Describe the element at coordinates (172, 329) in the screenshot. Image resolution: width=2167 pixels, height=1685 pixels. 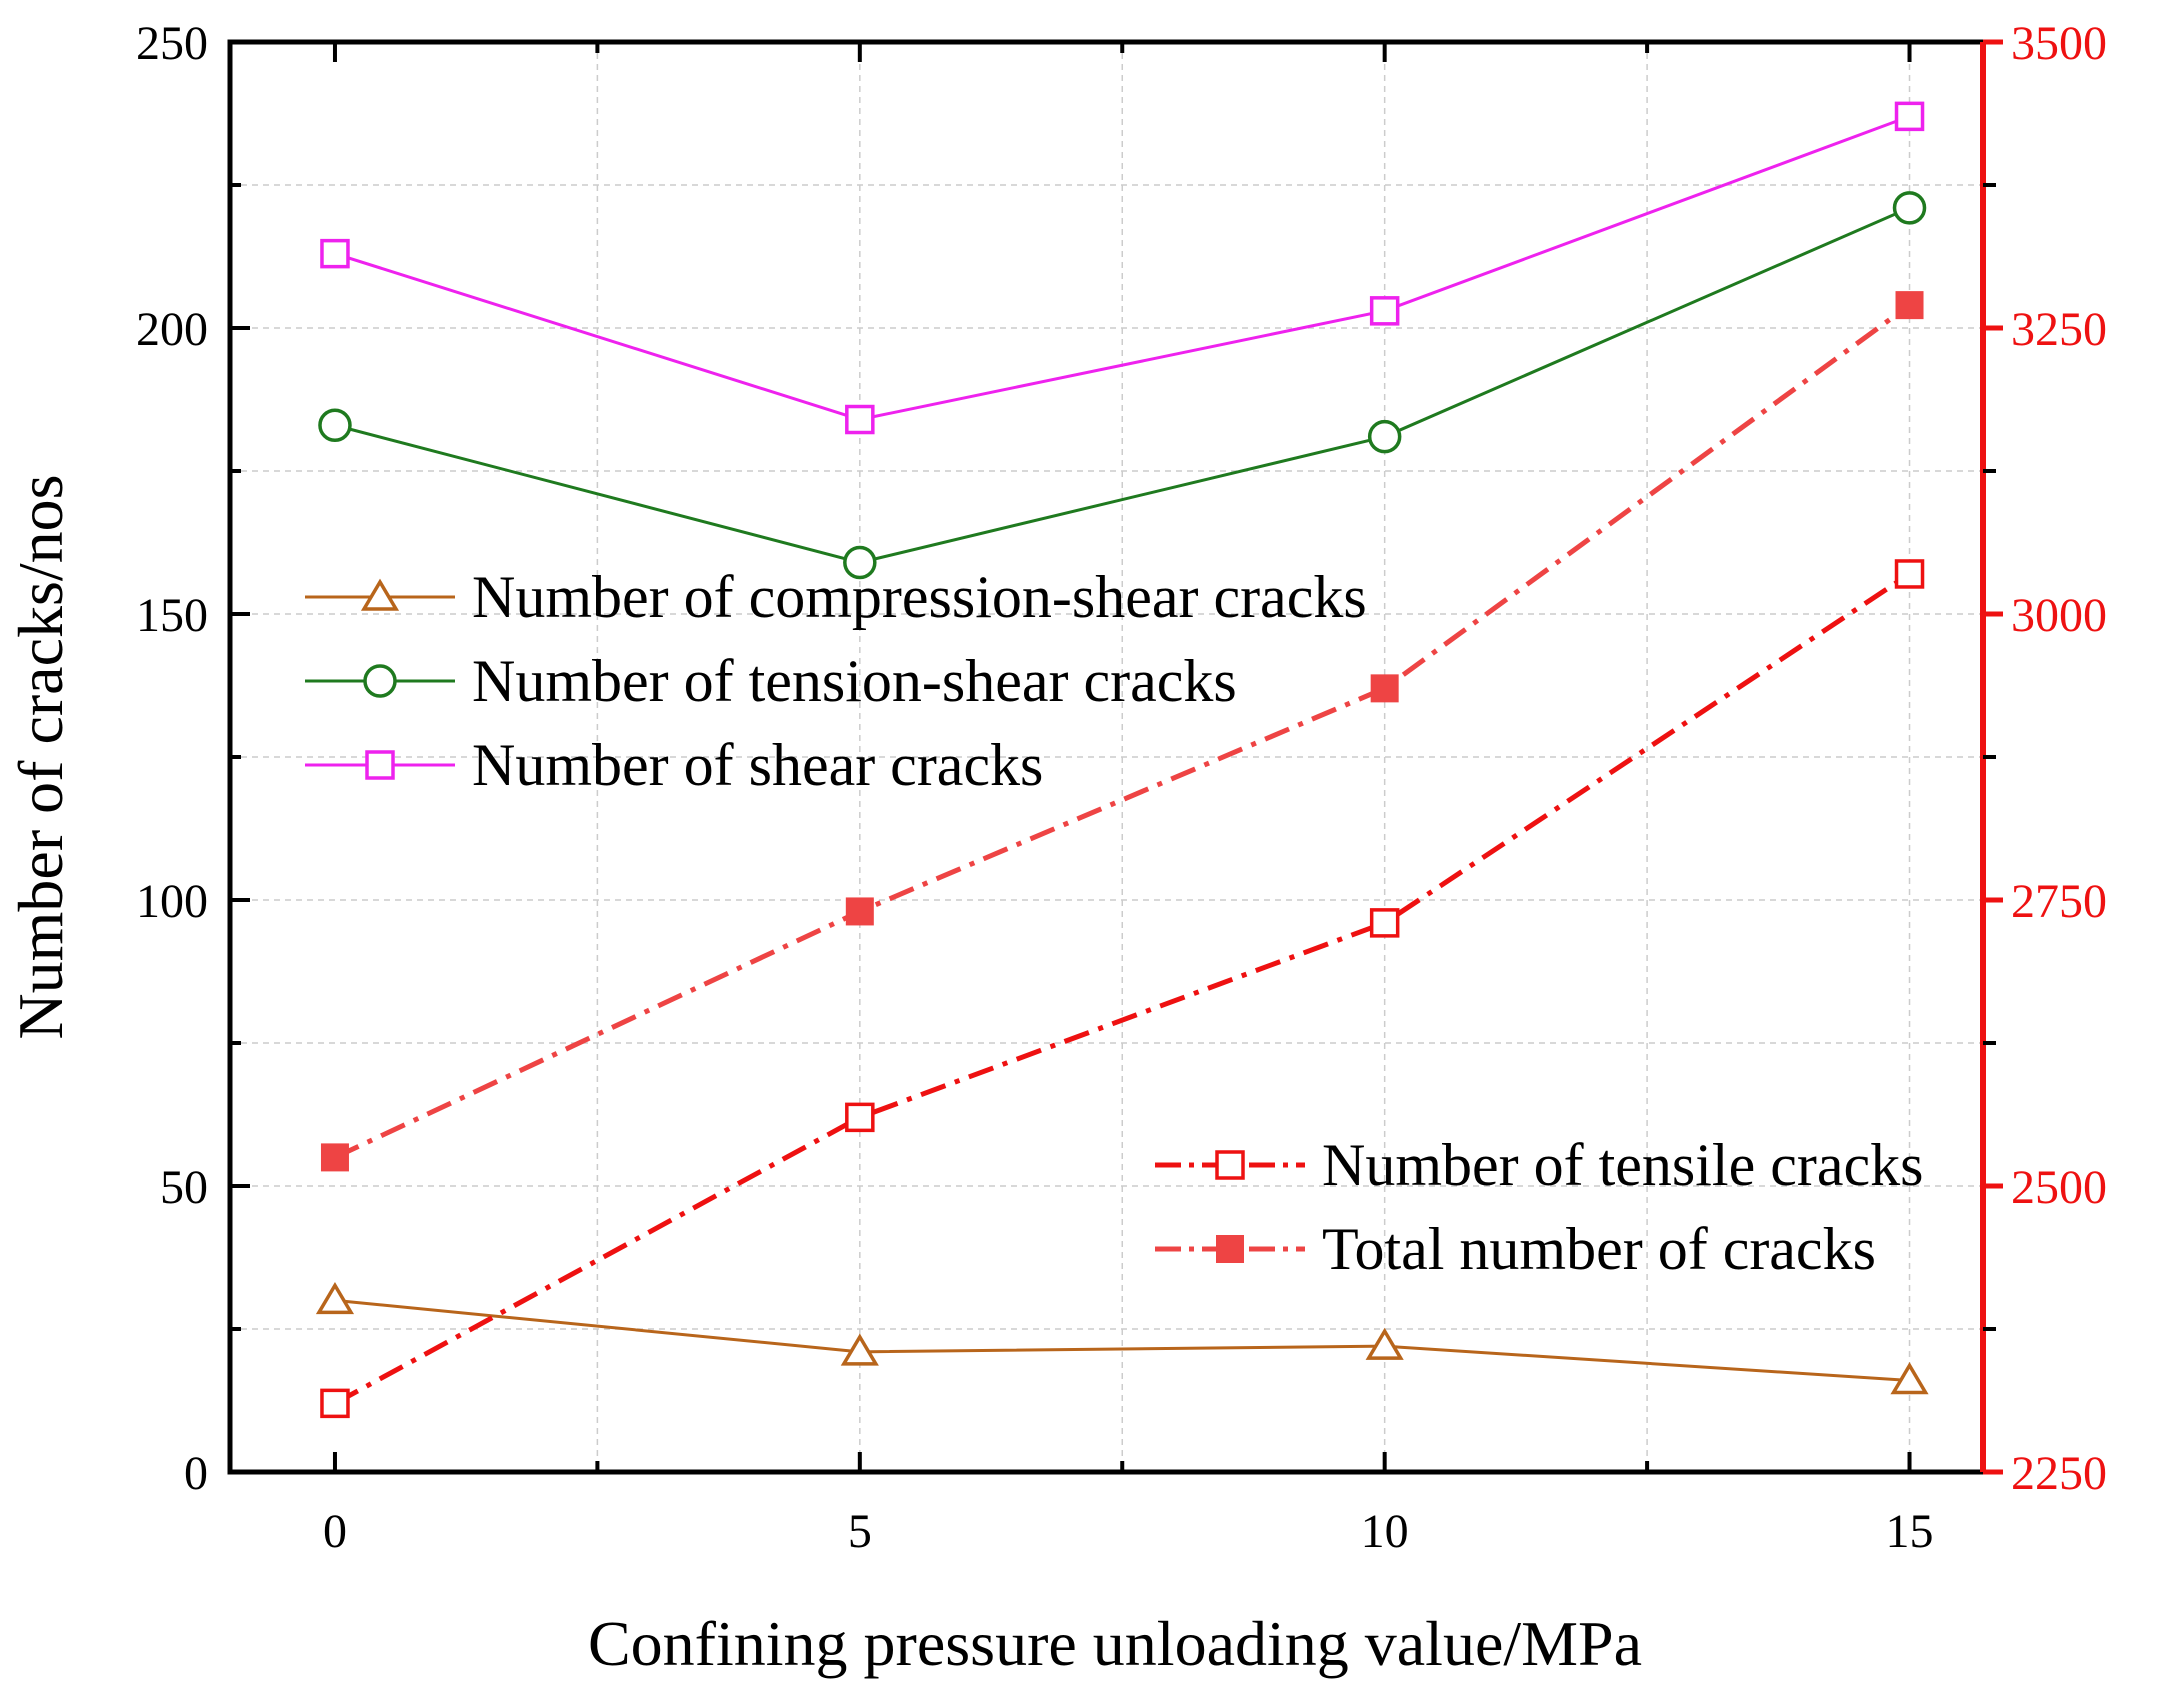
I see `y-tick-label: 200` at that location.